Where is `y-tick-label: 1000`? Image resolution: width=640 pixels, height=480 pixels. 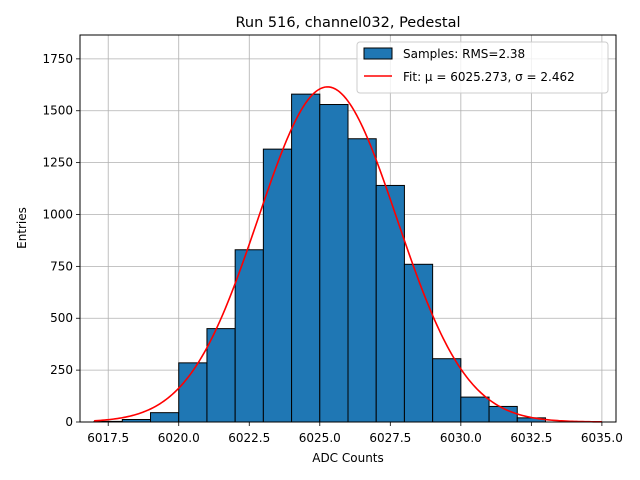 y-tick-label: 1000 is located at coordinates (57, 214).